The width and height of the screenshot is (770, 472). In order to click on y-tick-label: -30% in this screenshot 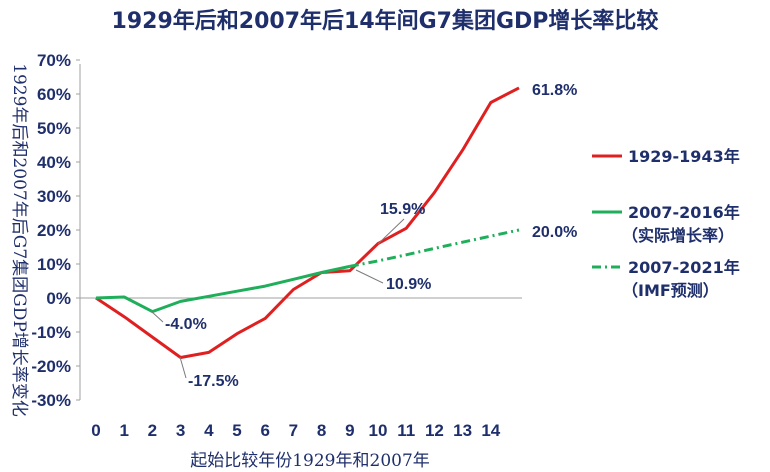, I will do `click(51, 400)`.